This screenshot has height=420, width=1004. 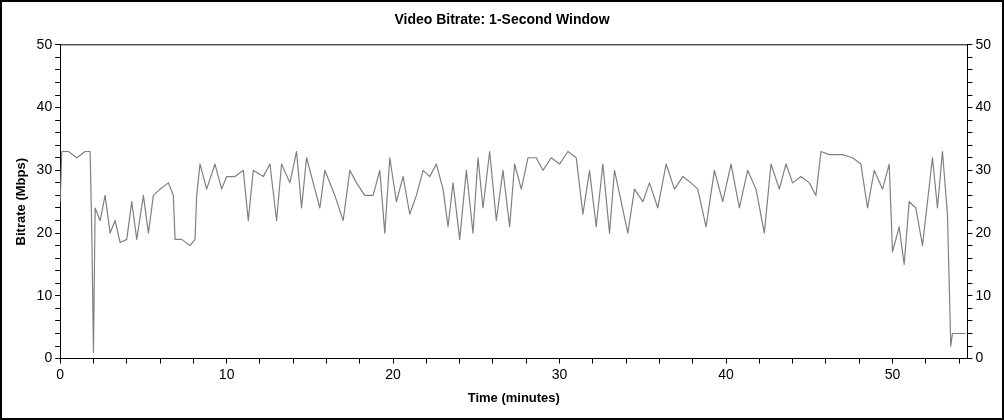 I want to click on y2-tick-label: 40, so click(x=983, y=106).